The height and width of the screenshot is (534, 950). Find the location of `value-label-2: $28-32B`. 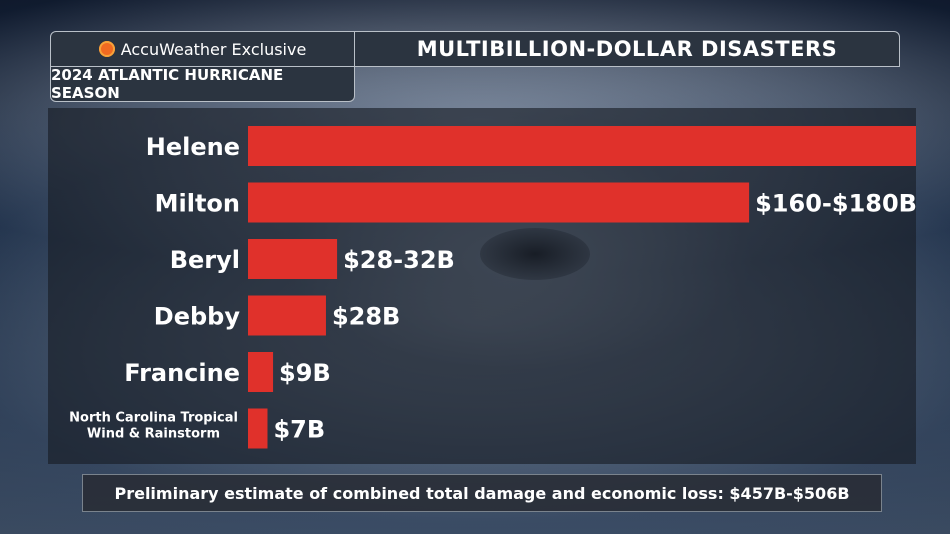

value-label-2: $28-32B is located at coordinates (399, 260).